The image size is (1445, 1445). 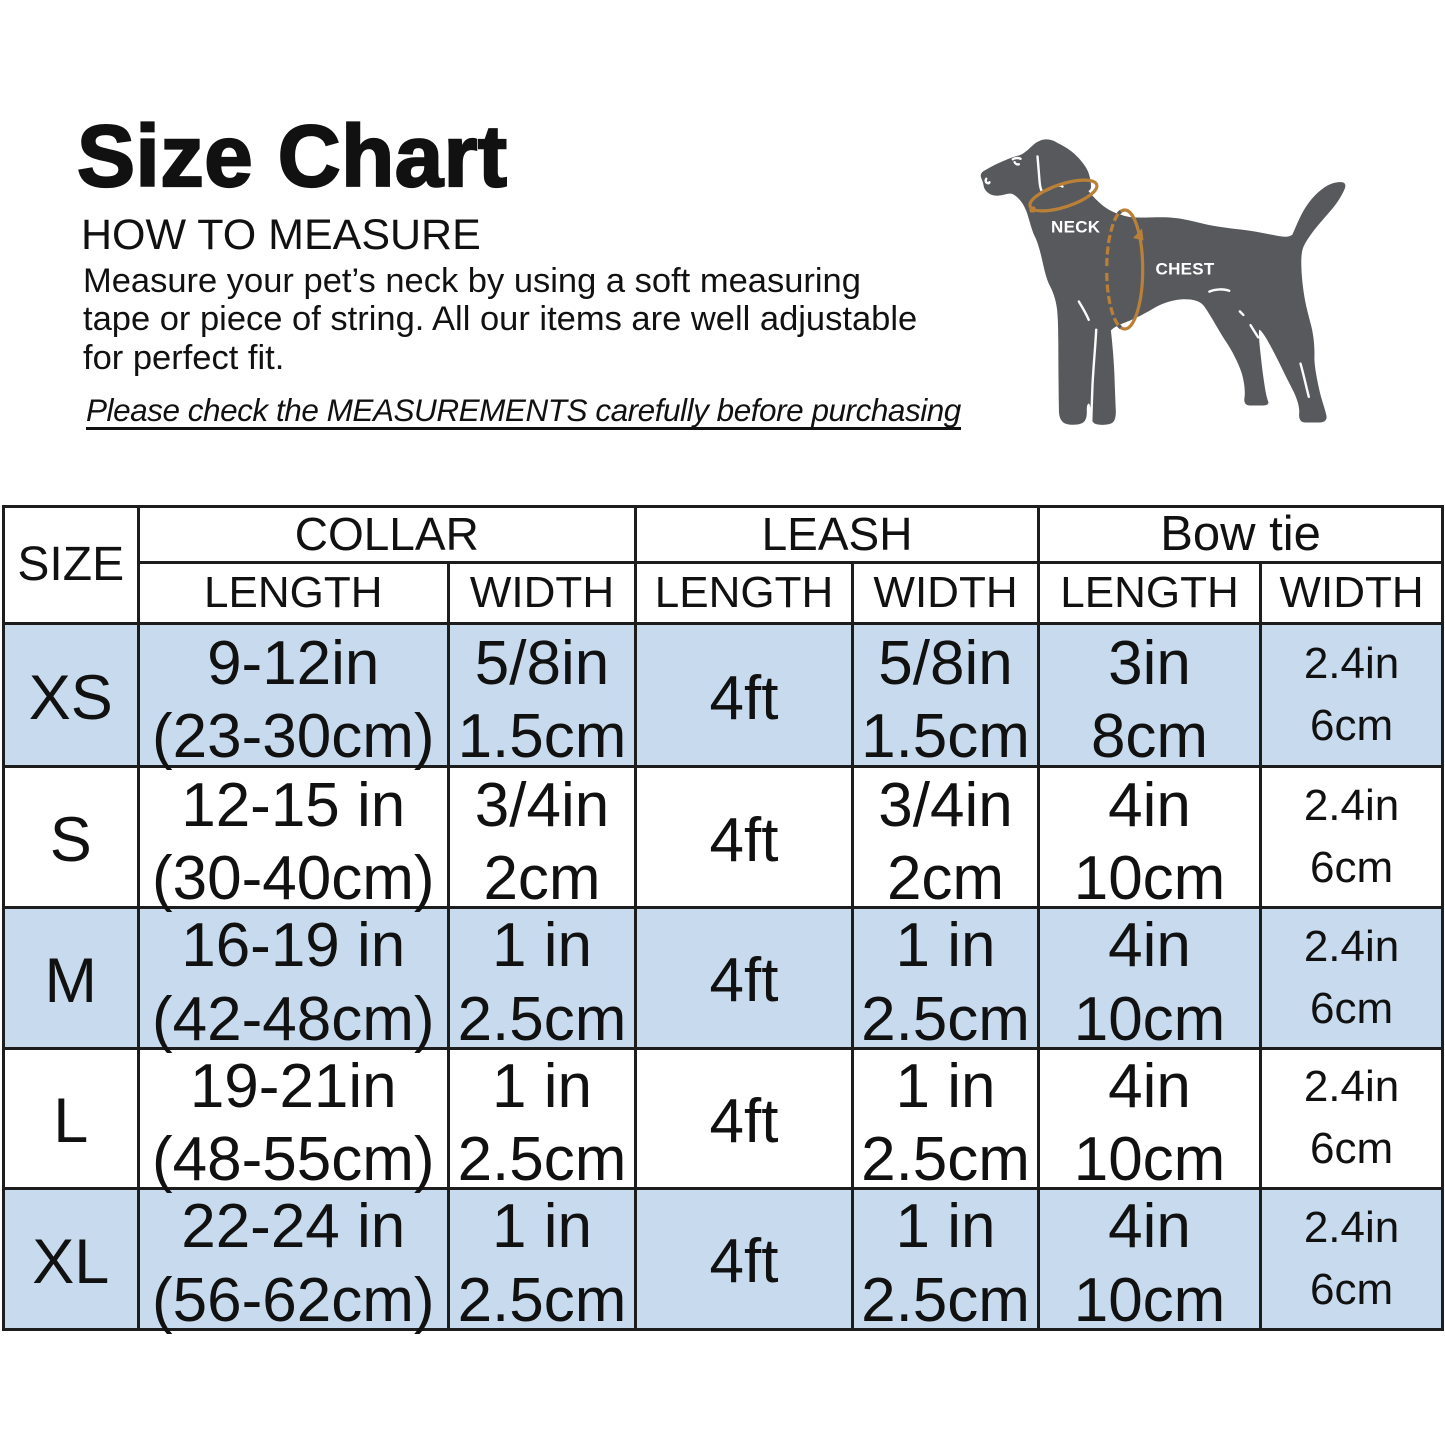 What do you see at coordinates (1185, 269) in the screenshot?
I see `svg-text: CHEST` at bounding box center [1185, 269].